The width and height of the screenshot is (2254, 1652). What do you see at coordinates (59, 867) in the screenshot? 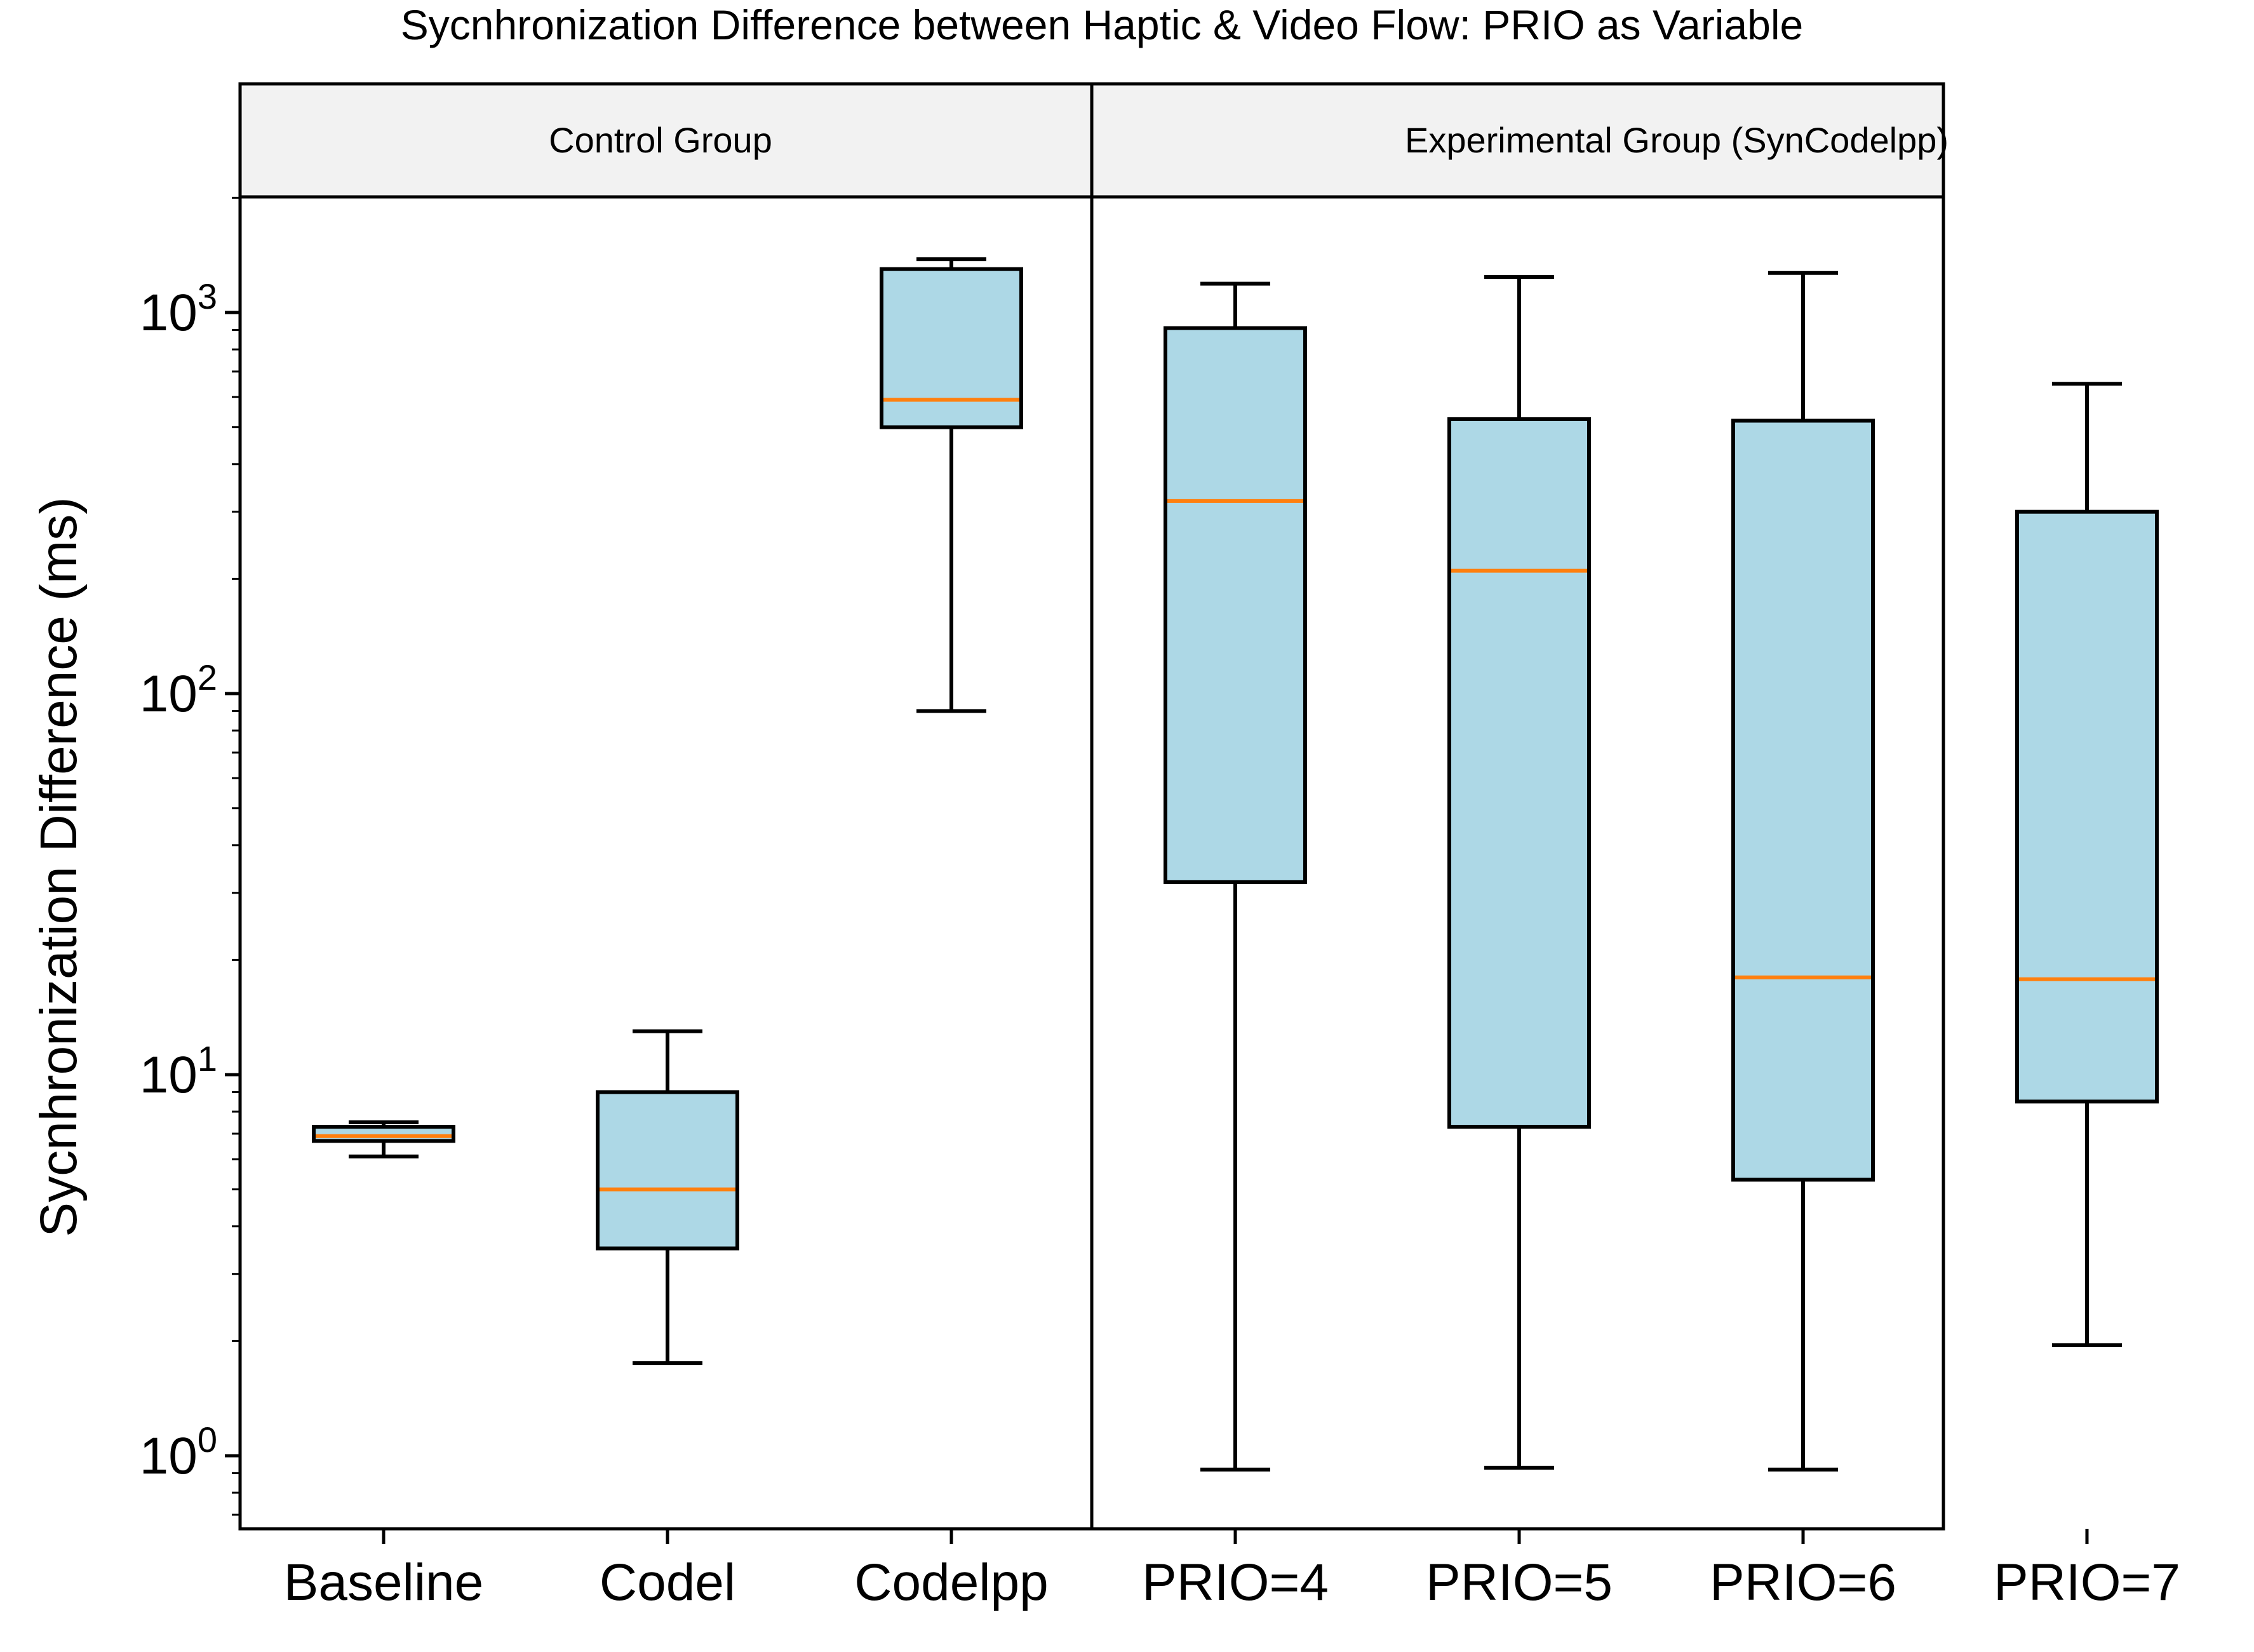
I see `y-axis-label: Sycnhronization Difference (ms)` at bounding box center [59, 867].